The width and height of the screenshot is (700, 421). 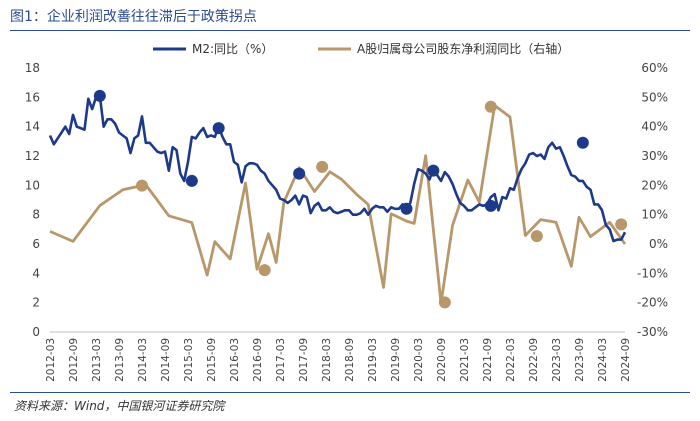 I want to click on x-axis-tick-label: 2013-09, so click(x=120, y=360).